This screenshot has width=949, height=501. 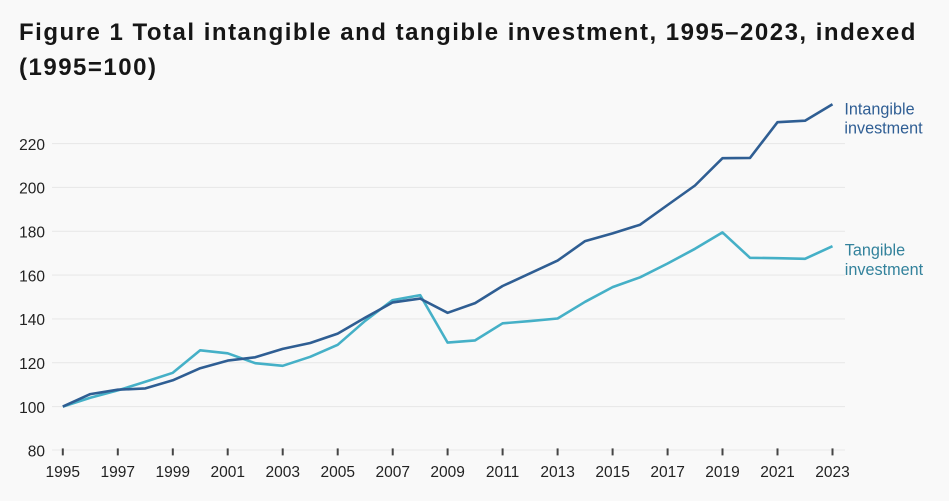 What do you see at coordinates (32, 145) in the screenshot?
I see `svg-text: 220` at bounding box center [32, 145].